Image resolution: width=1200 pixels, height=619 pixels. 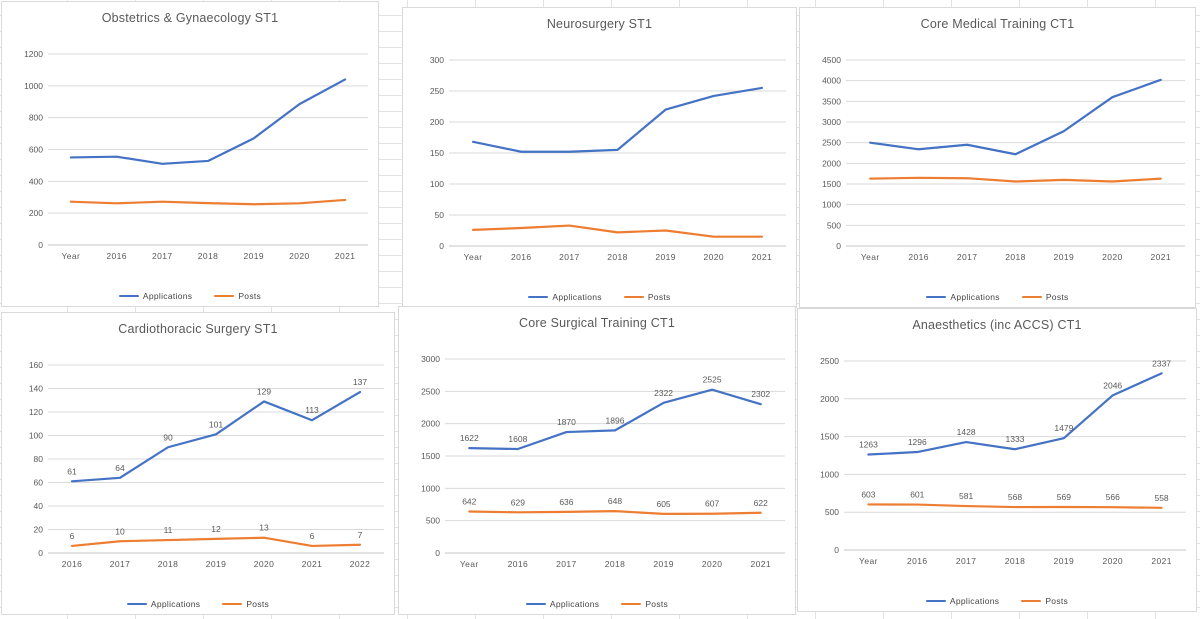 I want to click on data-label: 636, so click(x=566, y=502).